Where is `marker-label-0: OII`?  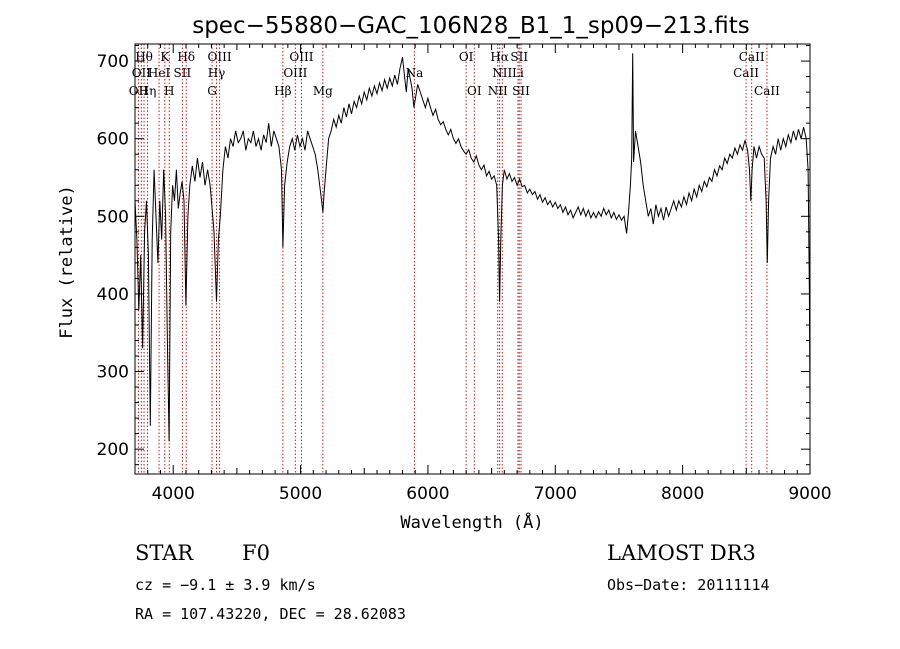
marker-label-0: OII is located at coordinates (139, 91).